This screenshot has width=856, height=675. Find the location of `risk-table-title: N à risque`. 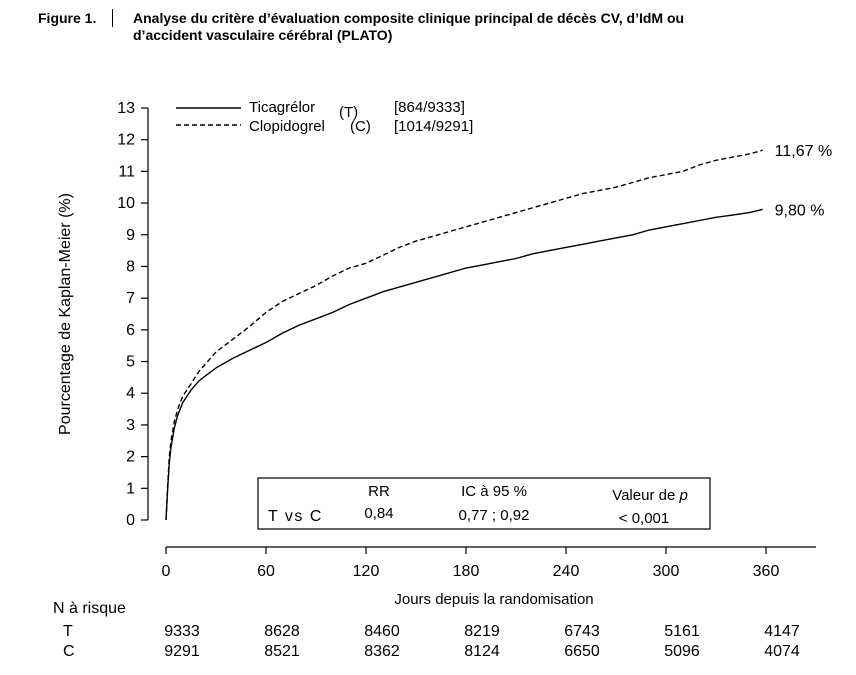

risk-table-title: N à risque is located at coordinates (89, 608).